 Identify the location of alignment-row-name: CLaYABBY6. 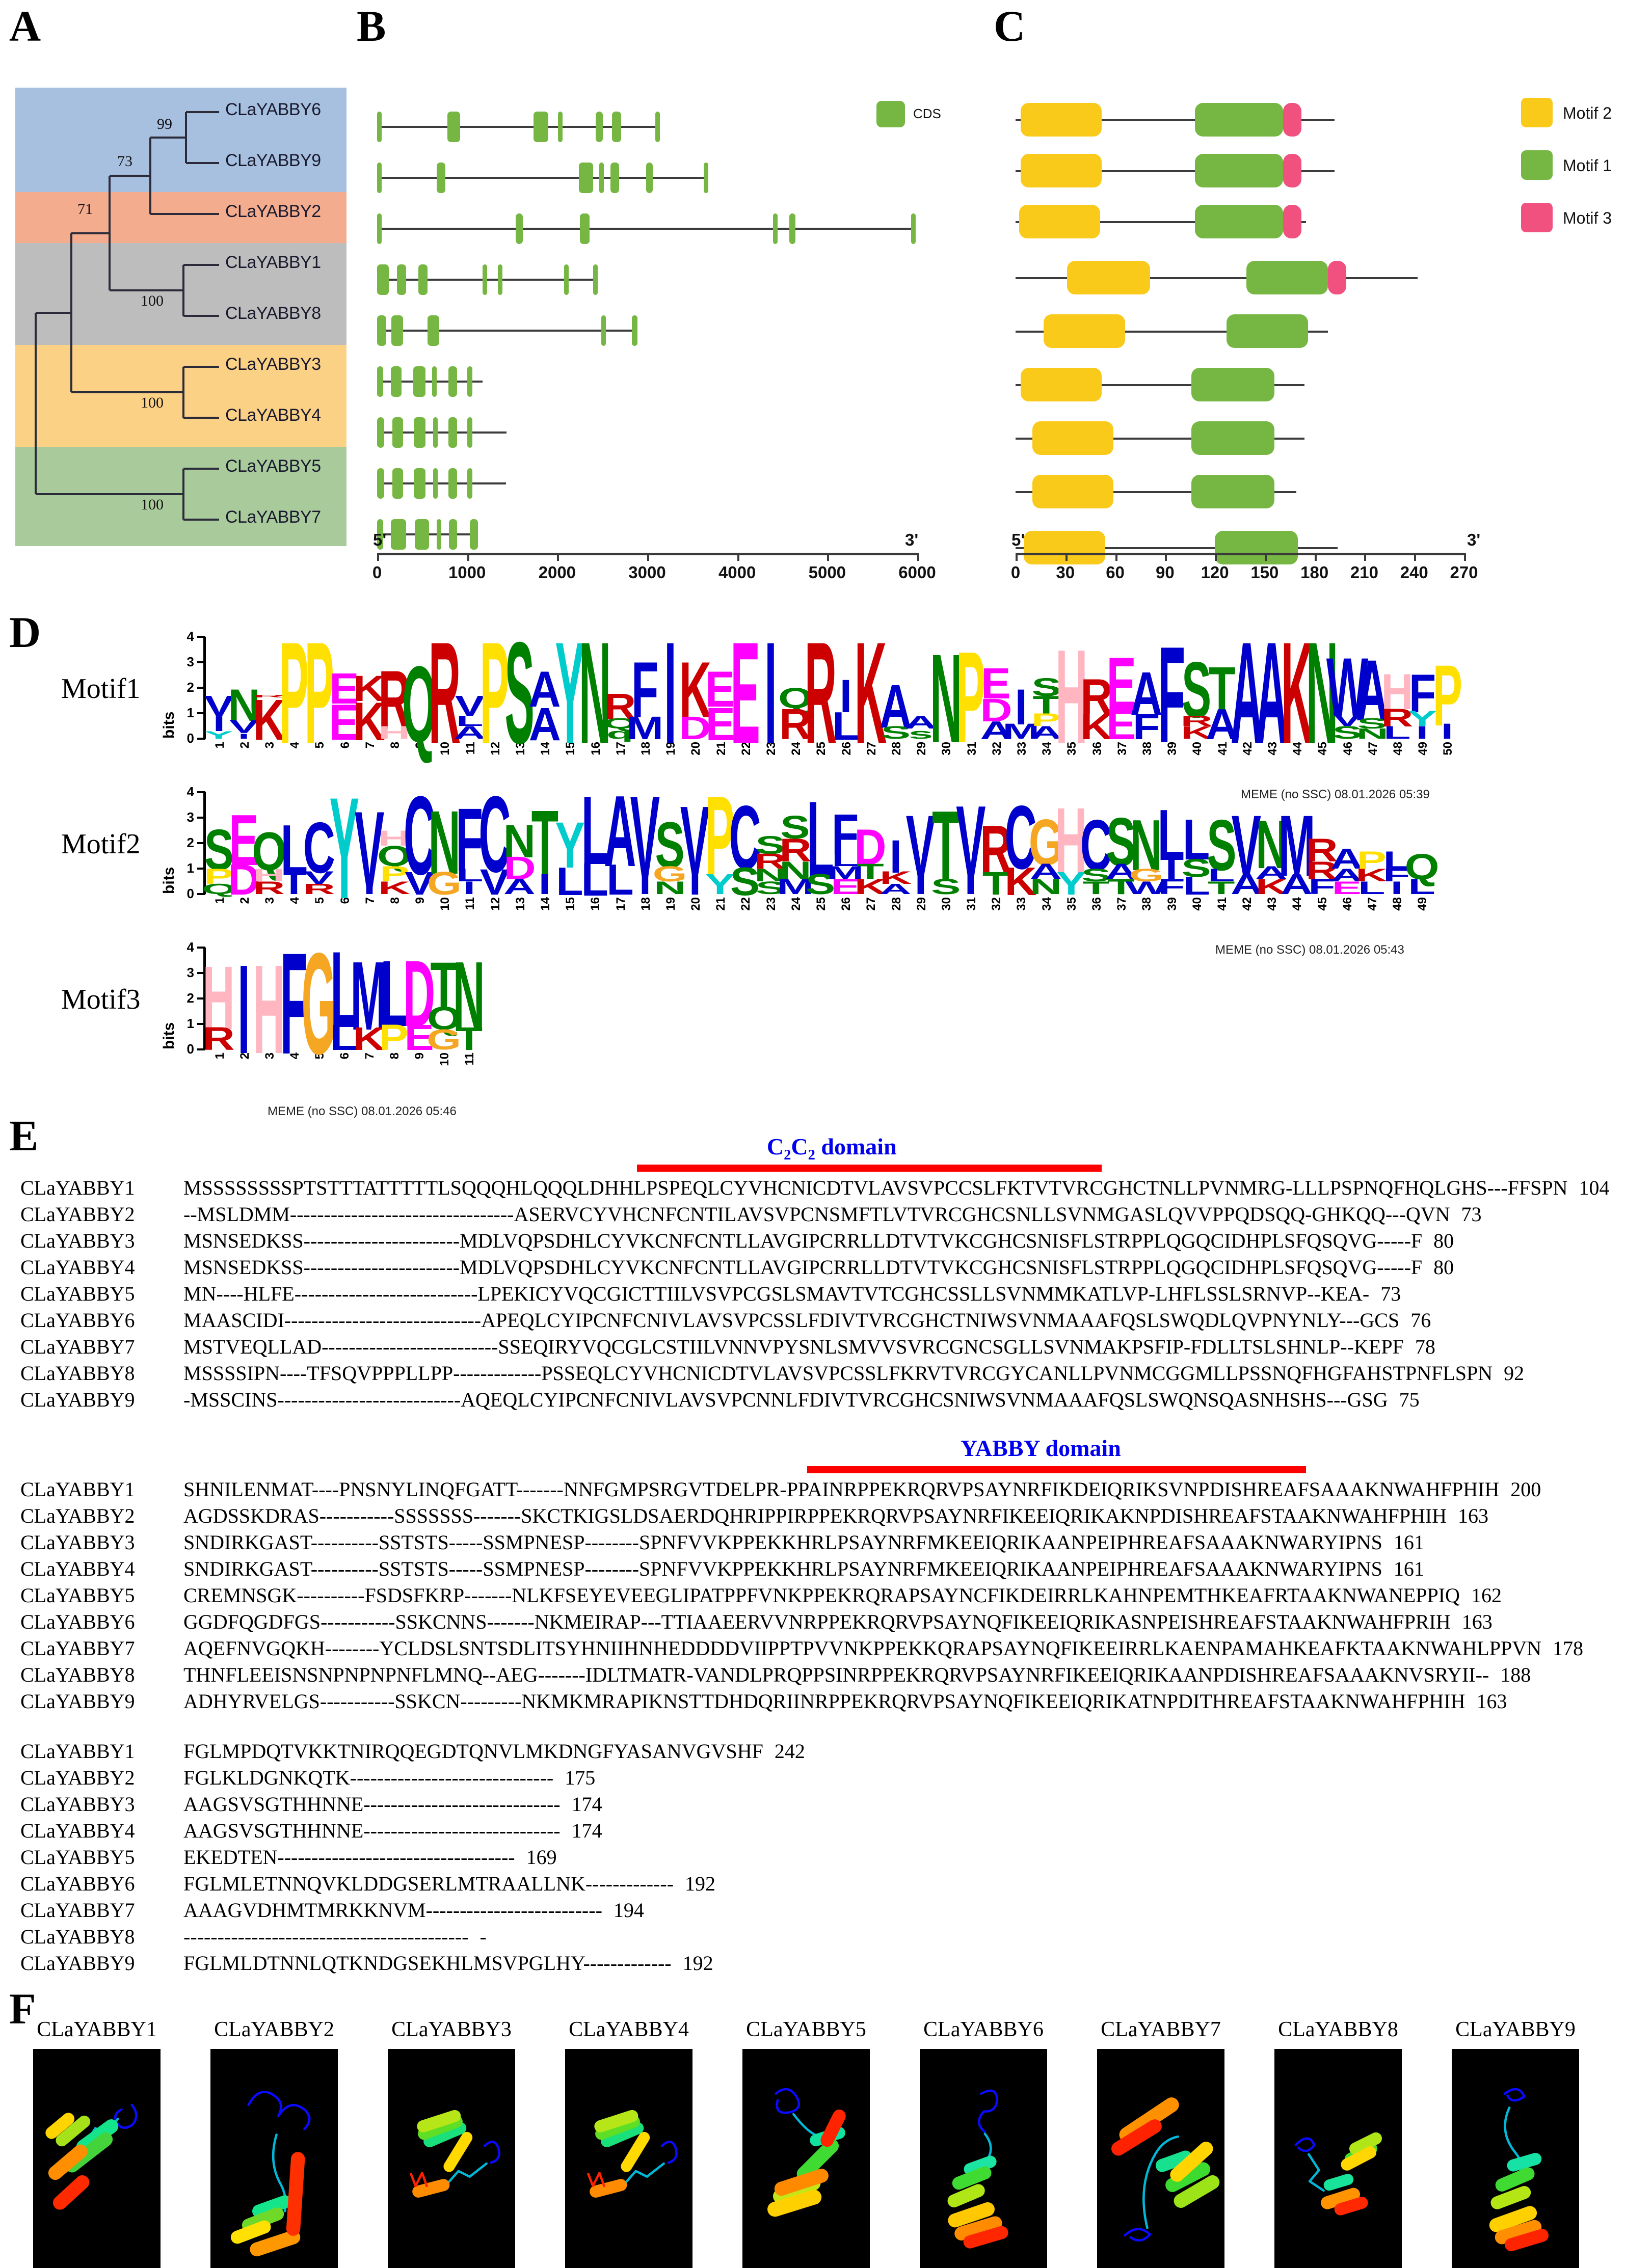
(77, 1320).